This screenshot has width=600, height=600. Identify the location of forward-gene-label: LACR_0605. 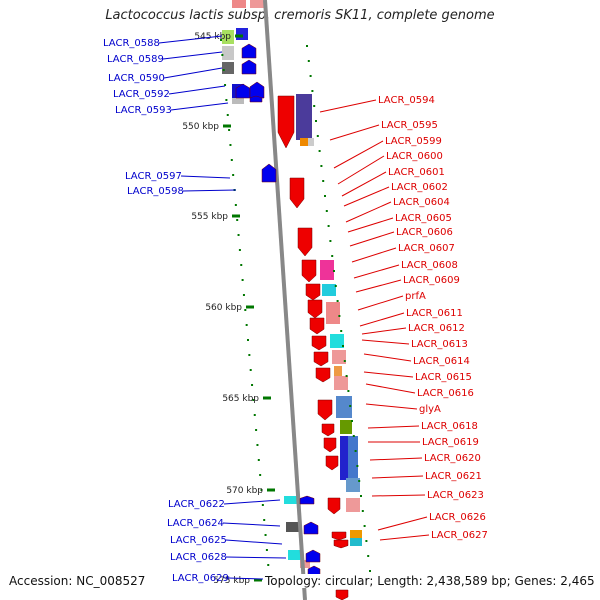
(423, 218).